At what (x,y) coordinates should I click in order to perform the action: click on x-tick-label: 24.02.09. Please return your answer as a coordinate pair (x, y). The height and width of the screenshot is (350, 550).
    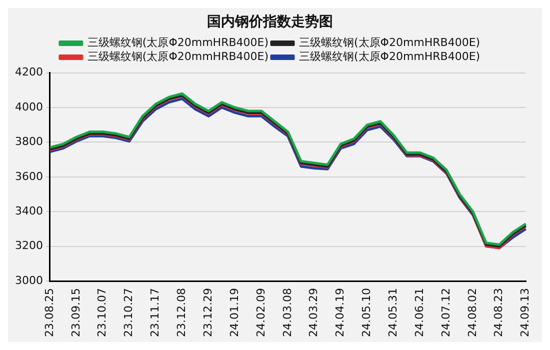
    Looking at the image, I should click on (261, 312).